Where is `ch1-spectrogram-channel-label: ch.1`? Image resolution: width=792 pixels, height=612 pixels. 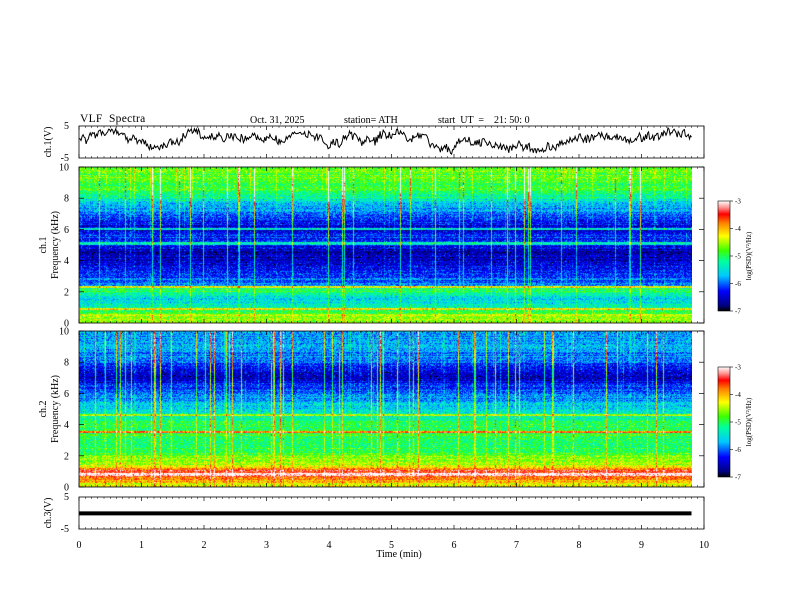 ch1-spectrogram-channel-label: ch.1 is located at coordinates (43, 245).